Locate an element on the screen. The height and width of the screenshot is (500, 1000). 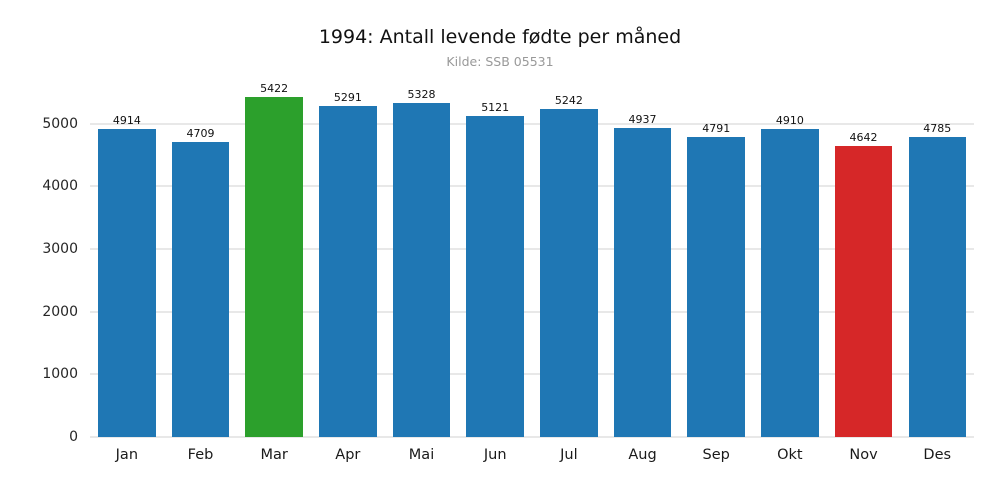
bar-value-label: 4709 is located at coordinates (200, 134).